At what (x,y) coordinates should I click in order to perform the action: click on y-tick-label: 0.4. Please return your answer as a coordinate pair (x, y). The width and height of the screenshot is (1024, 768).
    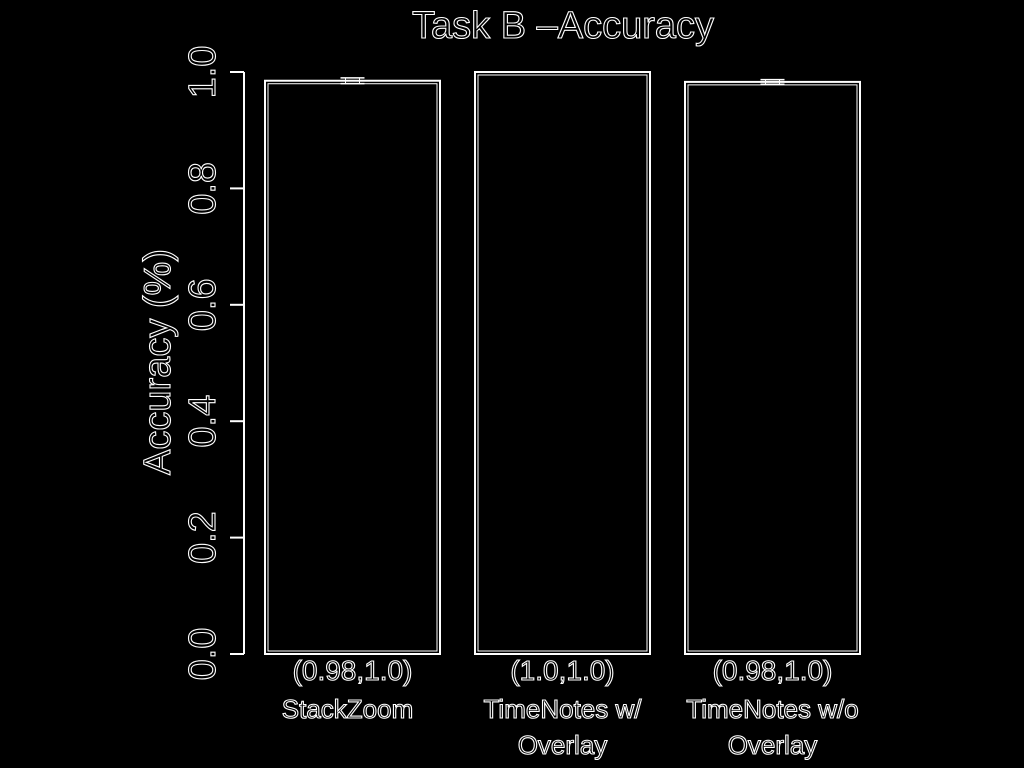
    Looking at the image, I should click on (203, 421).